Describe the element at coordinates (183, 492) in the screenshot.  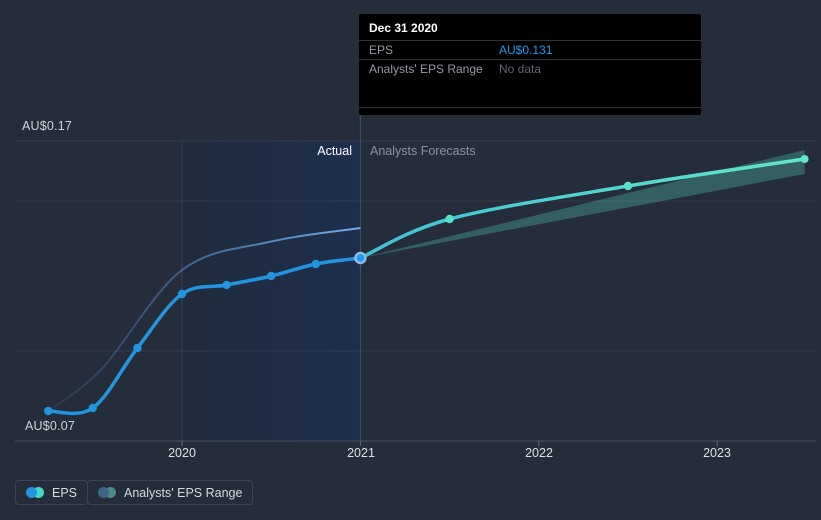
I see `legend-range-label: Analysts' EPS Range` at that location.